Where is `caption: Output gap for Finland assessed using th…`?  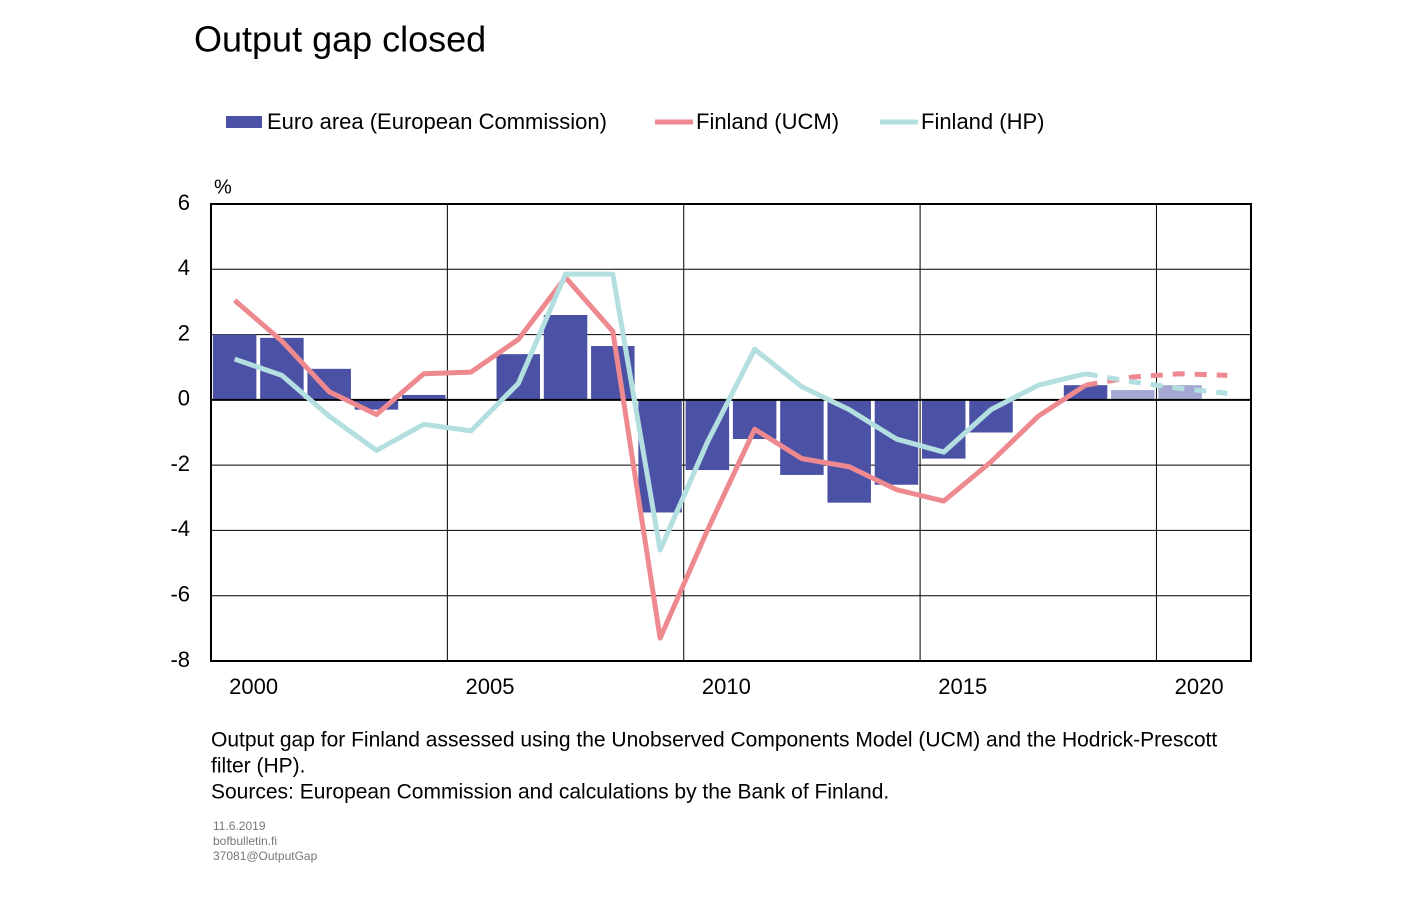
caption: Output gap for Finland assessed using th… is located at coordinates (714, 740).